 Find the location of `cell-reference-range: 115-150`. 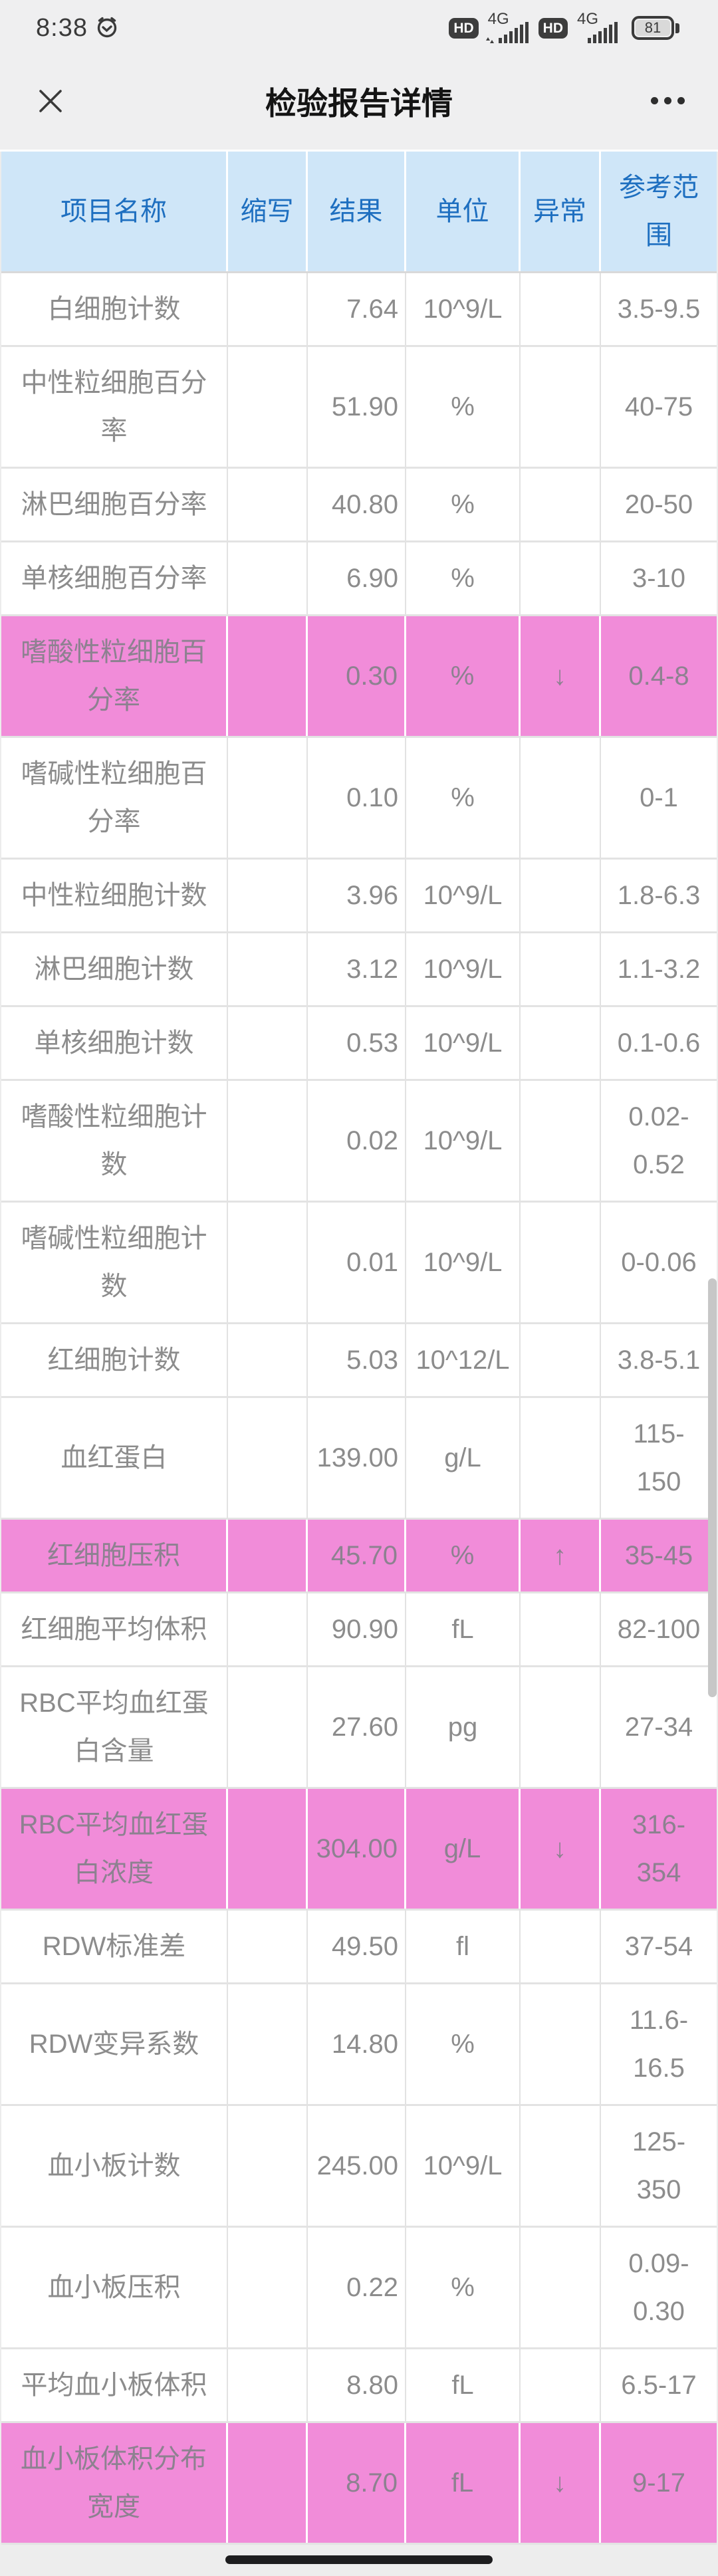

cell-reference-range: 115-150 is located at coordinates (659, 1457).